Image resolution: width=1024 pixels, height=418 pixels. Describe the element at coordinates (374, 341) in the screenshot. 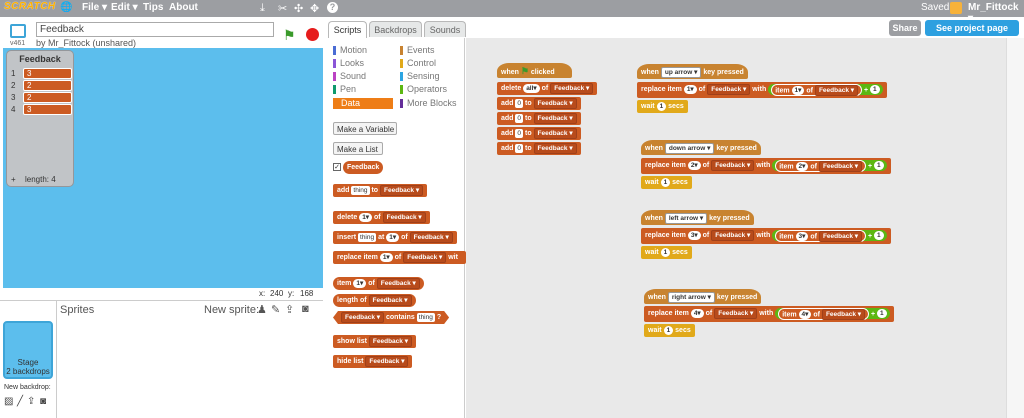

I see `palette-show-list-block: show list Feedback ▾` at that location.